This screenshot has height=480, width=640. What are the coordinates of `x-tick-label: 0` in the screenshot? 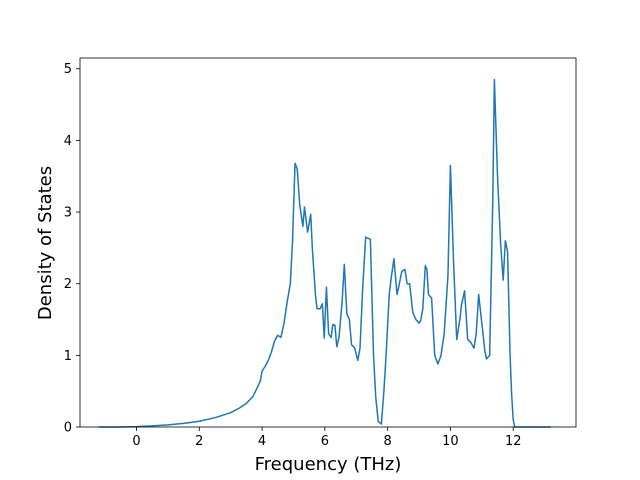 It's located at (136, 441).